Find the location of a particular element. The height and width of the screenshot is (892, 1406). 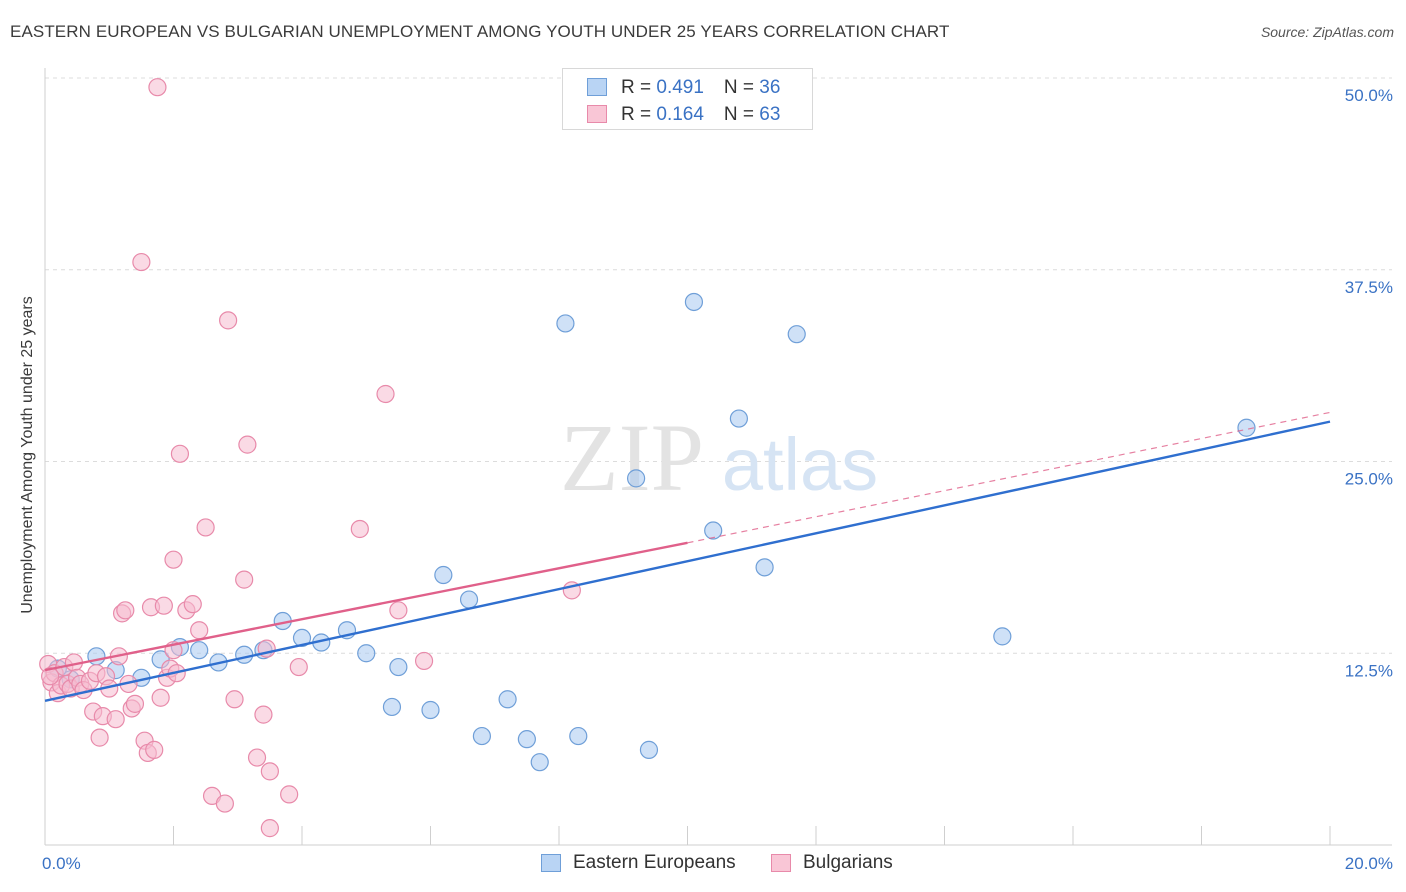

y-tick-label: 50.0% is located at coordinates (1369, 95).